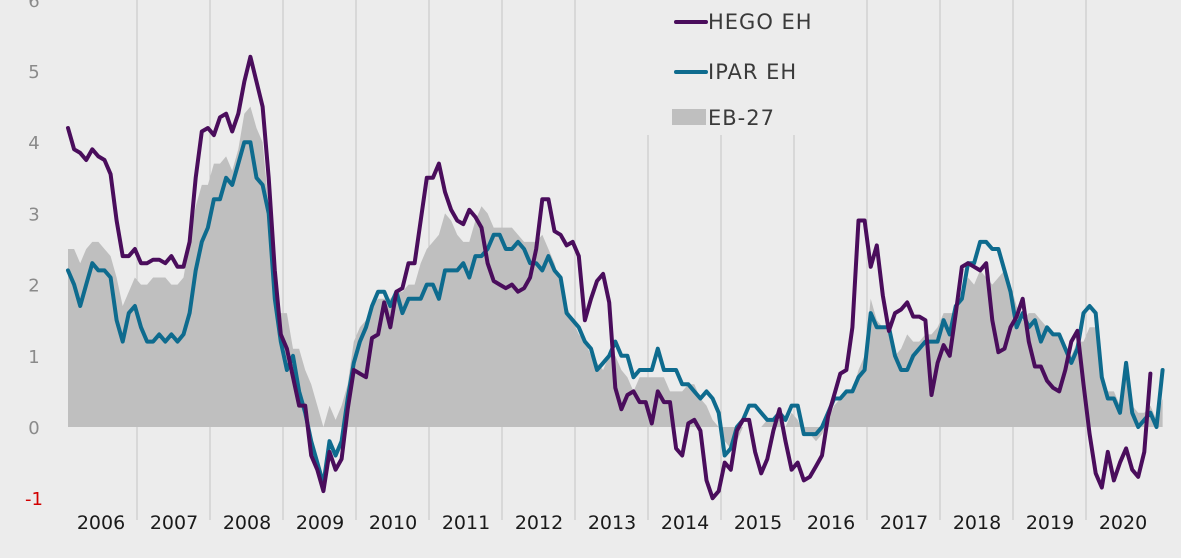 This screenshot has width=1181, height=558. I want to click on x-tick-label: 2010, so click(393, 523).